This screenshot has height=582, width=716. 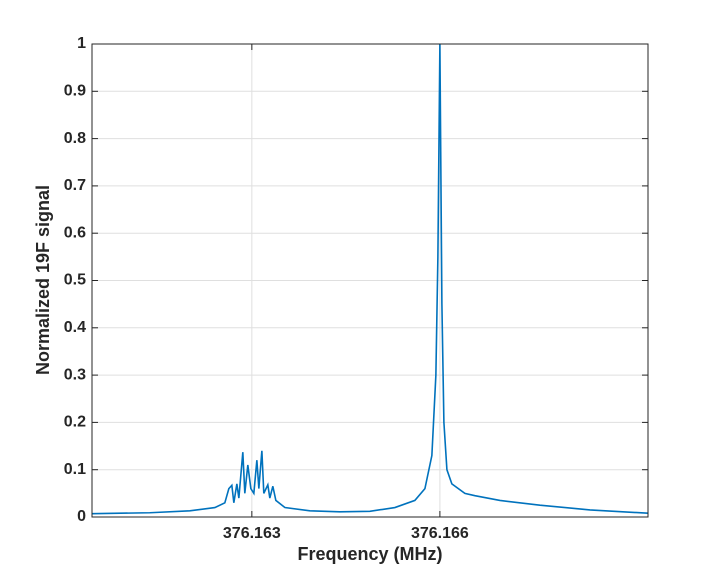 What do you see at coordinates (75, 422) in the screenshot?
I see `y-tick-label: 0.2` at bounding box center [75, 422].